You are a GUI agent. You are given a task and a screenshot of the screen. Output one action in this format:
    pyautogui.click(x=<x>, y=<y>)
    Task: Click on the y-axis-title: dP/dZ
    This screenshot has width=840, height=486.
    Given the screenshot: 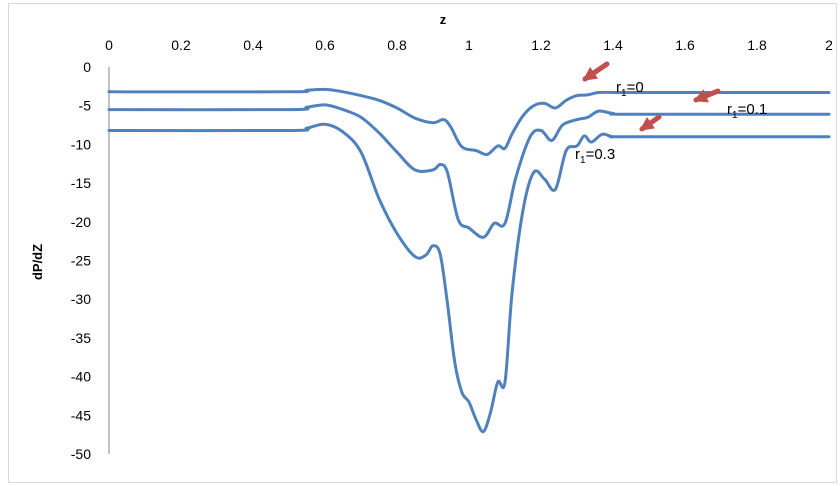 What is the action you would take?
    pyautogui.click(x=37, y=262)
    